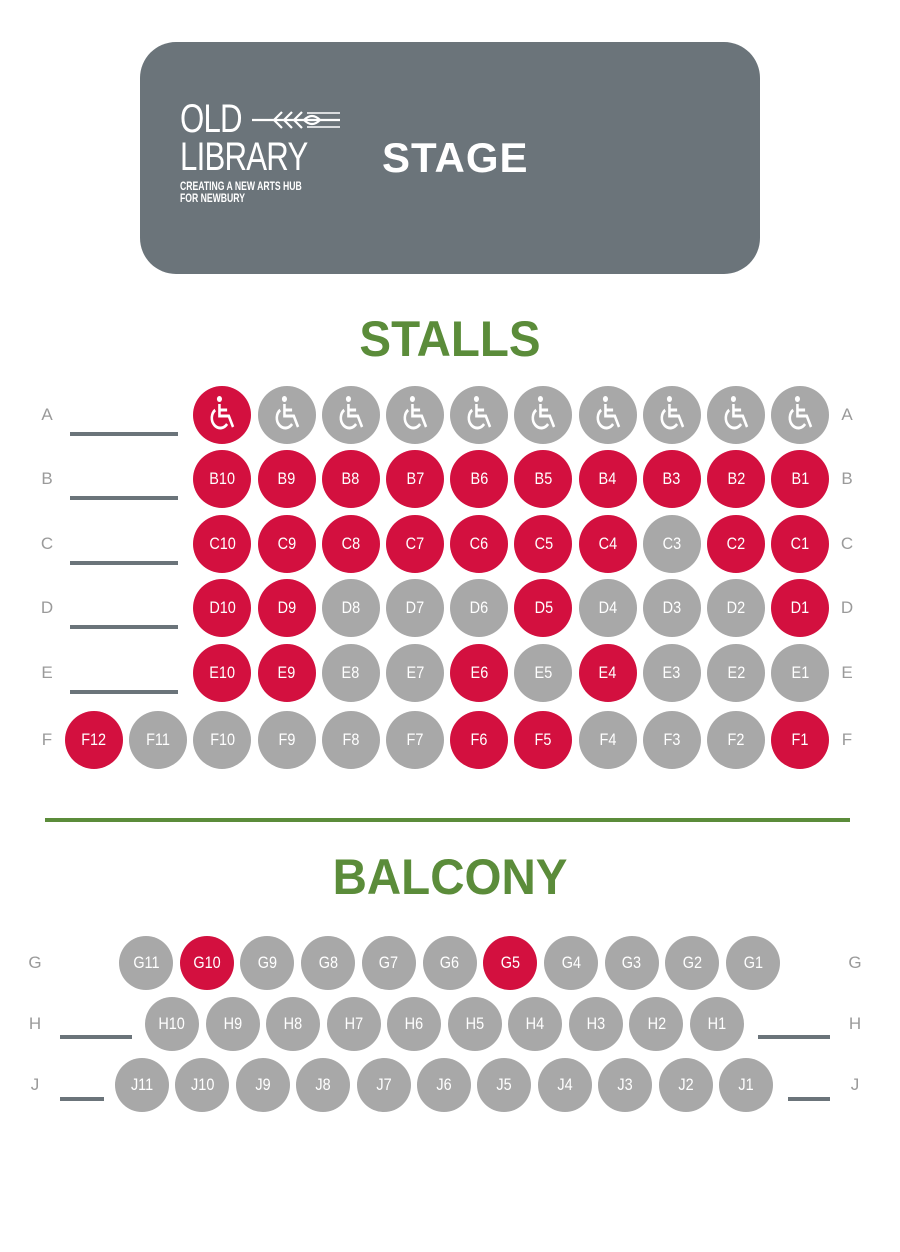 This screenshot has height=1252, width=900. I want to click on seat-D9: D9, so click(286, 608).